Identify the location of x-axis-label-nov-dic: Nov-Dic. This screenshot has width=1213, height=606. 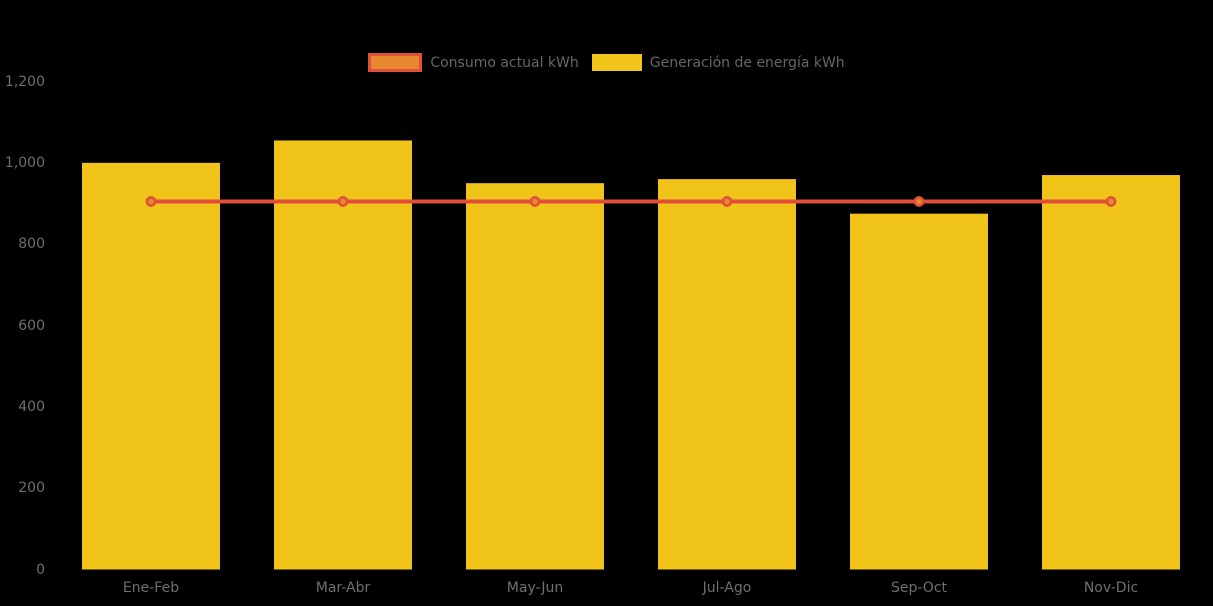
(1111, 588).